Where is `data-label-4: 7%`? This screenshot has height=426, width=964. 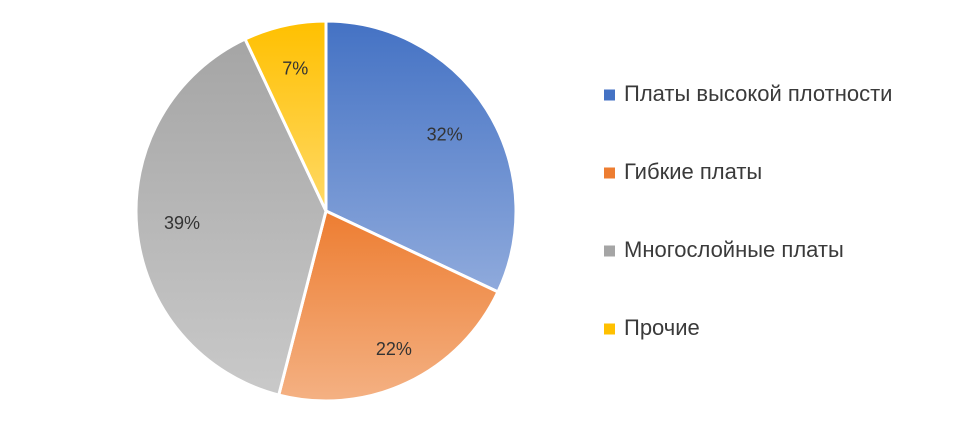 data-label-4: 7% is located at coordinates (295, 69).